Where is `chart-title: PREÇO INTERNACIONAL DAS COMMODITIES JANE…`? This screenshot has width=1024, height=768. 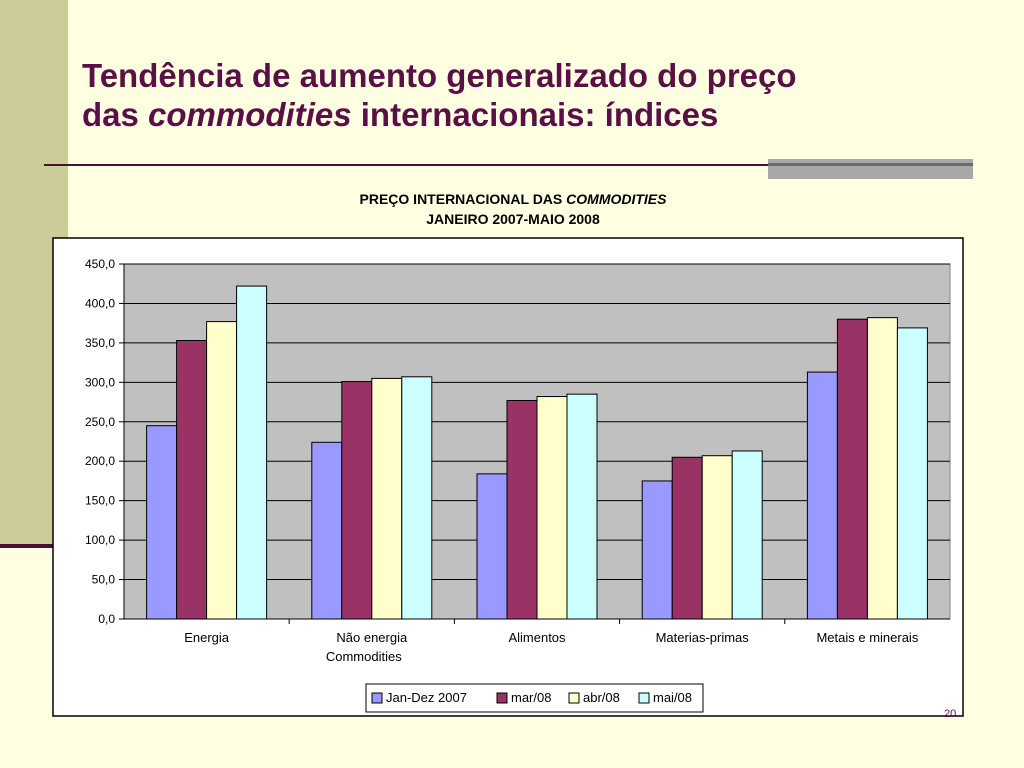
chart-title: PREÇO INTERNACIONAL DAS COMMODITIES JANE… is located at coordinates (513, 209).